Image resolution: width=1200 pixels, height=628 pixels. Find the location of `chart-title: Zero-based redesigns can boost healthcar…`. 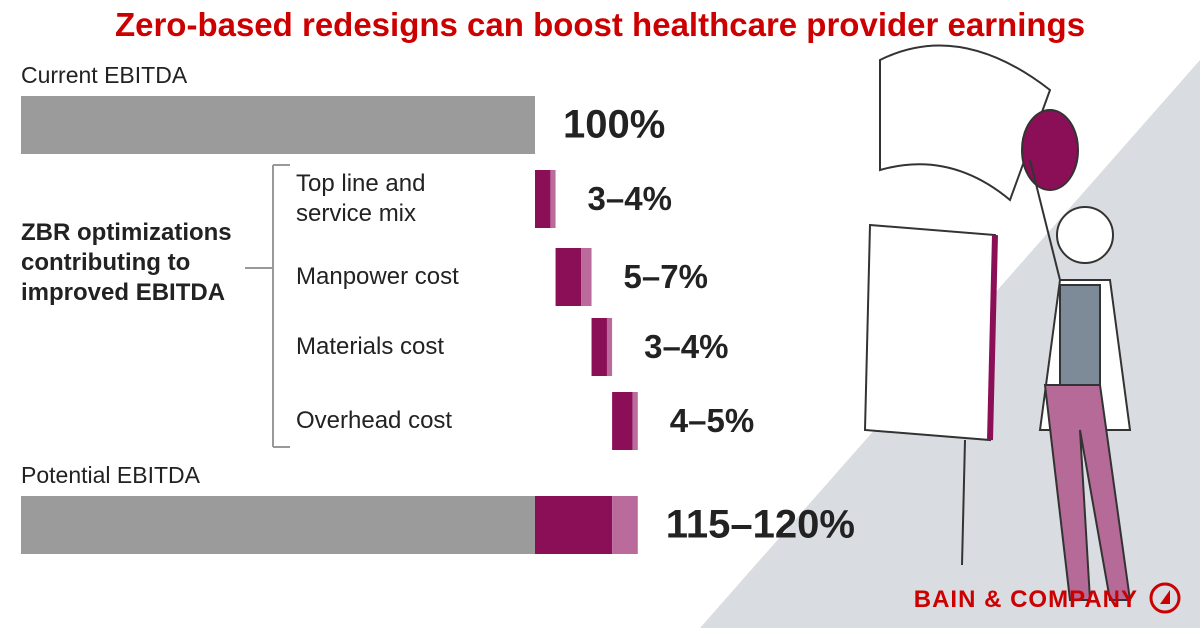

chart-title: Zero-based redesigns can boost healthcar… is located at coordinates (600, 24).